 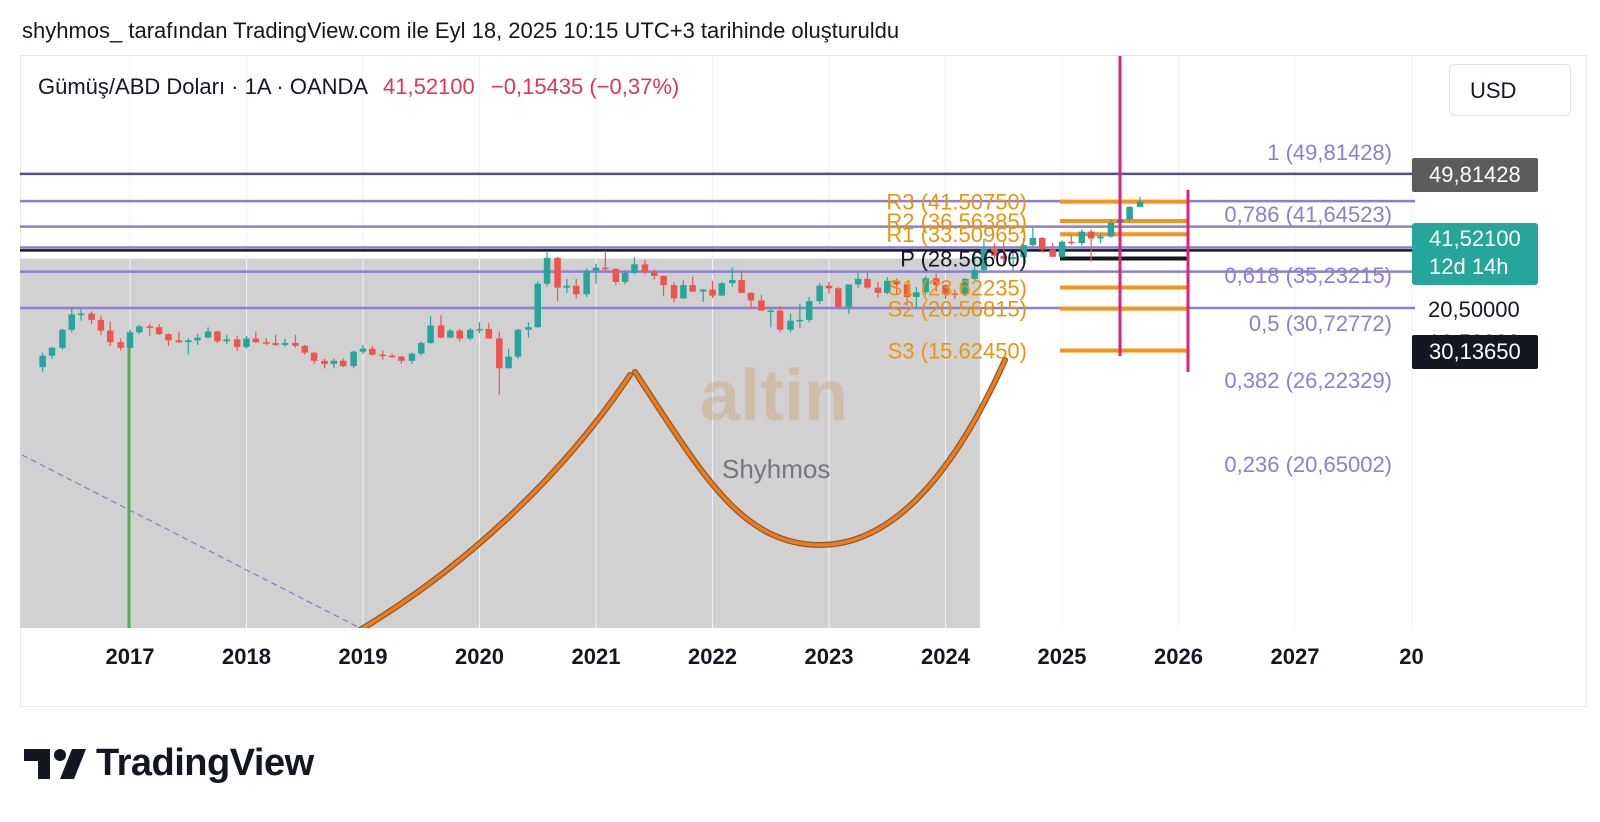 I want to click on x-tick-label: 2018, so click(x=246, y=656).